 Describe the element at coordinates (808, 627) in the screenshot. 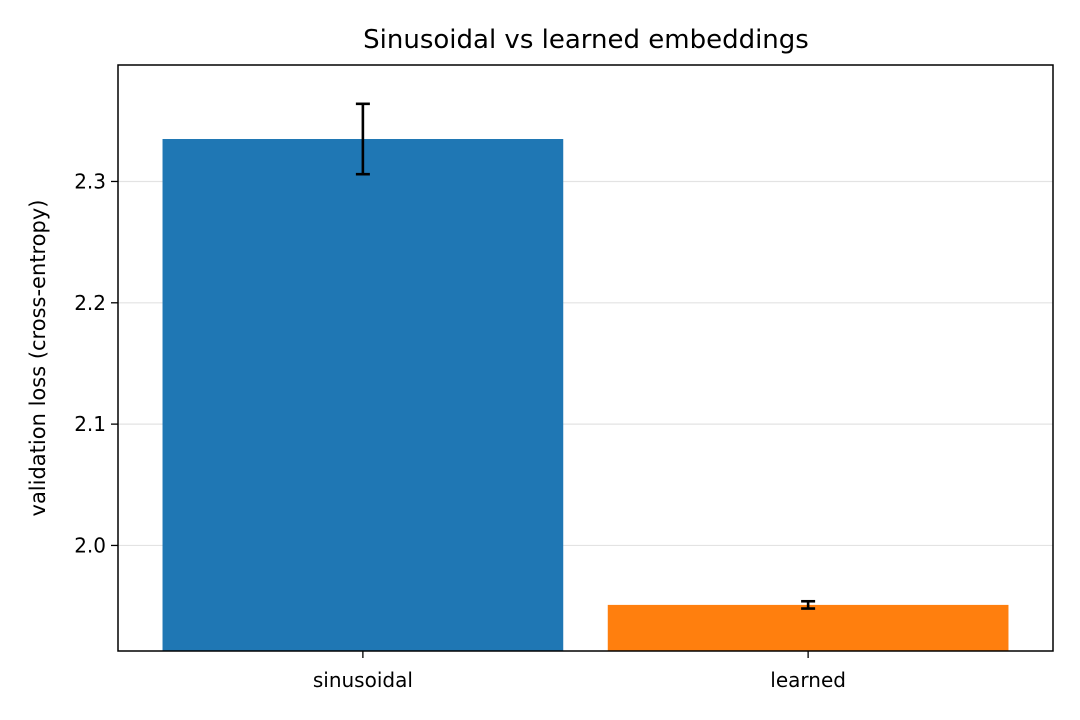

I see `bar-learned` at that location.